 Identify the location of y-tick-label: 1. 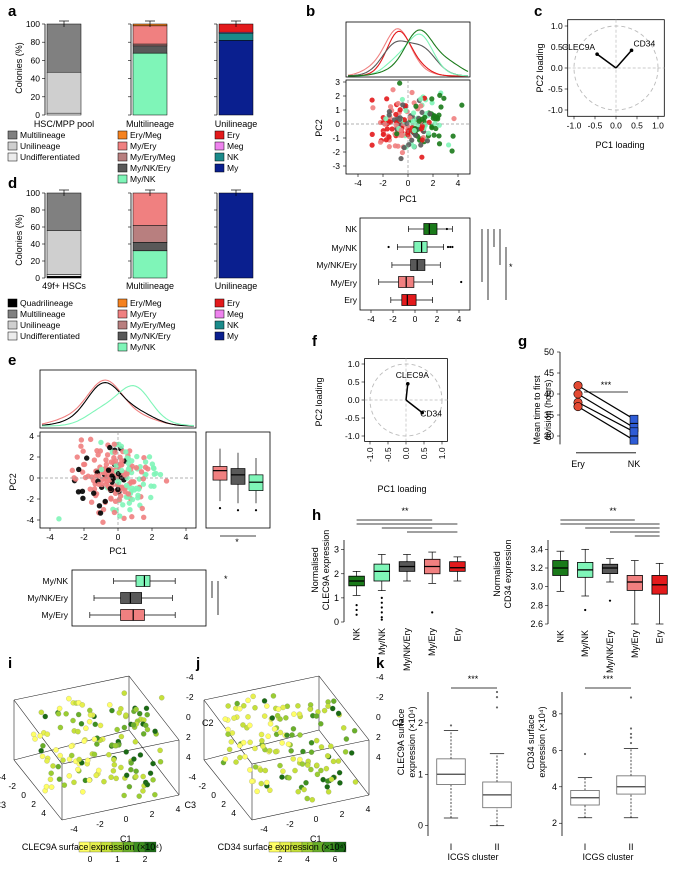
(337, 110).